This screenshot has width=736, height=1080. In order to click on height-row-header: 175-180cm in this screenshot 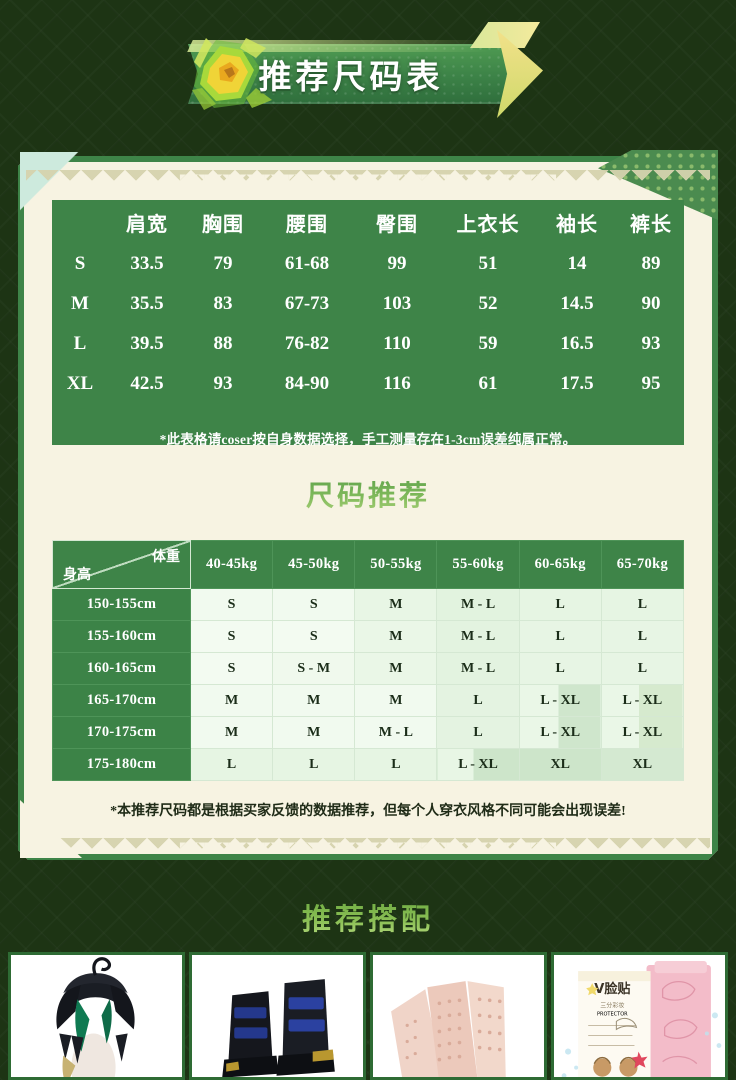, I will do `click(121, 764)`.